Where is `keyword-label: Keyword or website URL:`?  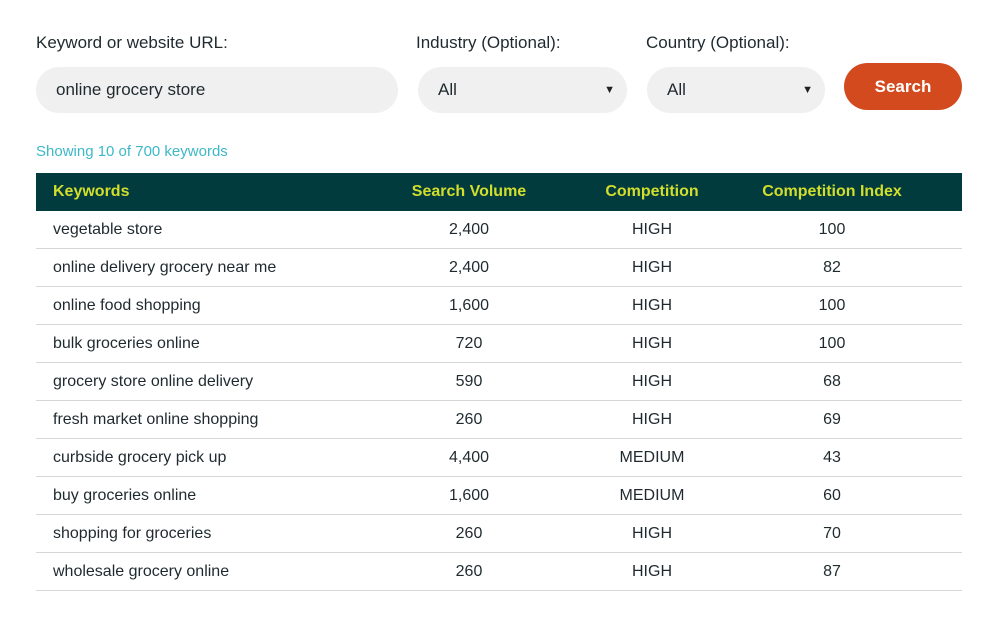 keyword-label: Keyword or website URL: is located at coordinates (132, 42).